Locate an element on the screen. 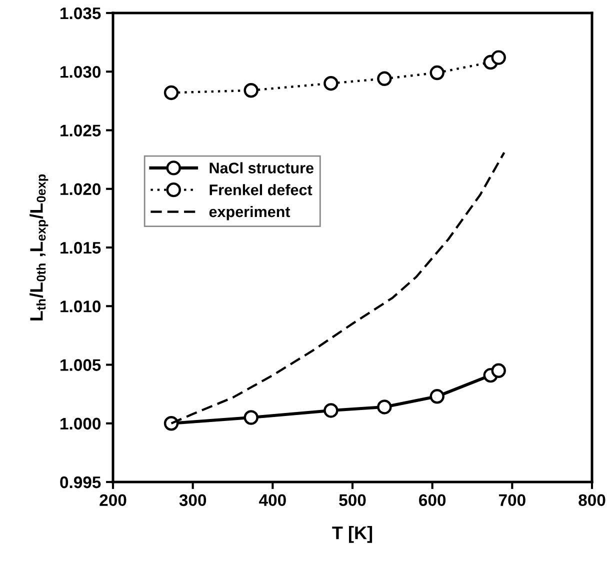 The width and height of the screenshot is (607, 570). x-tick-label: 800 is located at coordinates (592, 500).